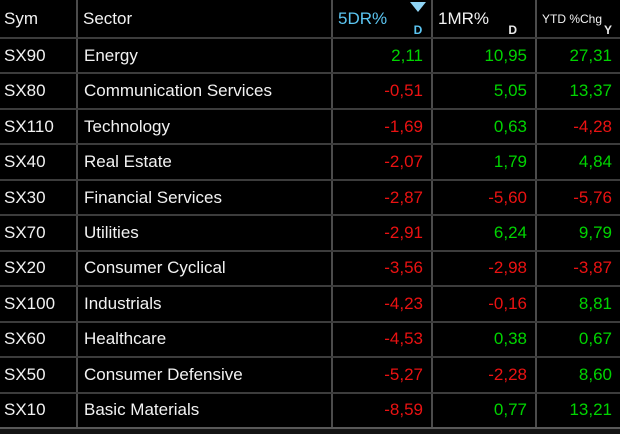 Image resolution: width=620 pixels, height=434 pixels. Describe the element at coordinates (485, 410) in the screenshot. I see `cell-1mr: 0,77` at that location.